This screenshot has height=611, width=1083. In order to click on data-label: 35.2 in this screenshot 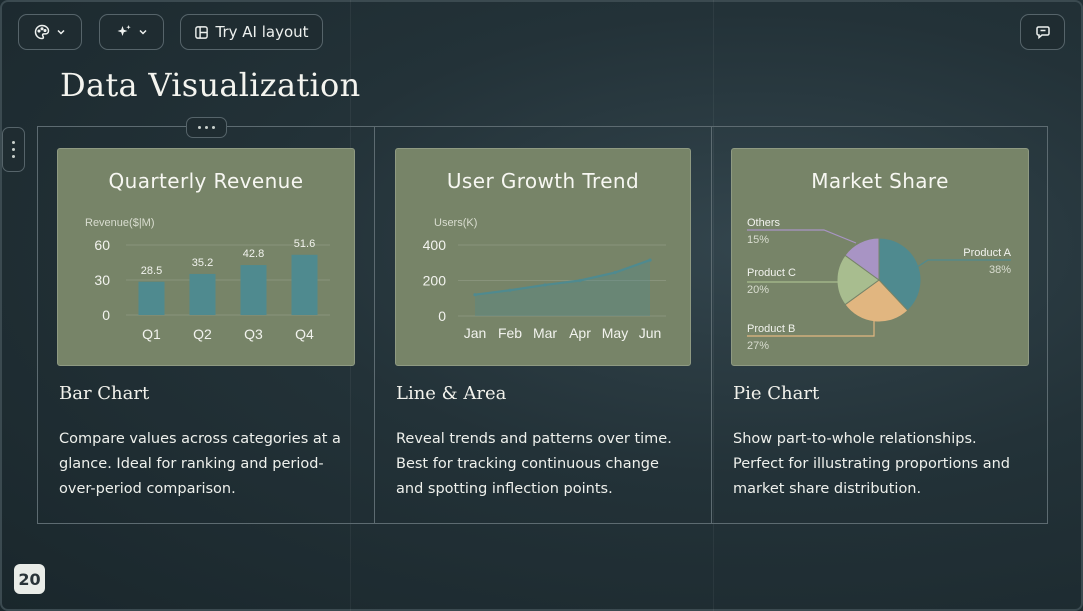, I will do `click(202, 263)`.